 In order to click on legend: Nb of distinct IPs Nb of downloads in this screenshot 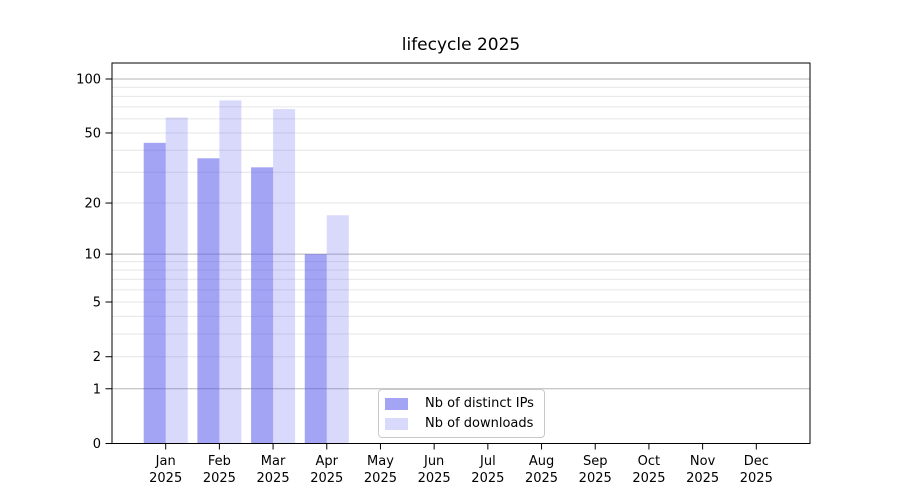, I will do `click(461, 413)`.